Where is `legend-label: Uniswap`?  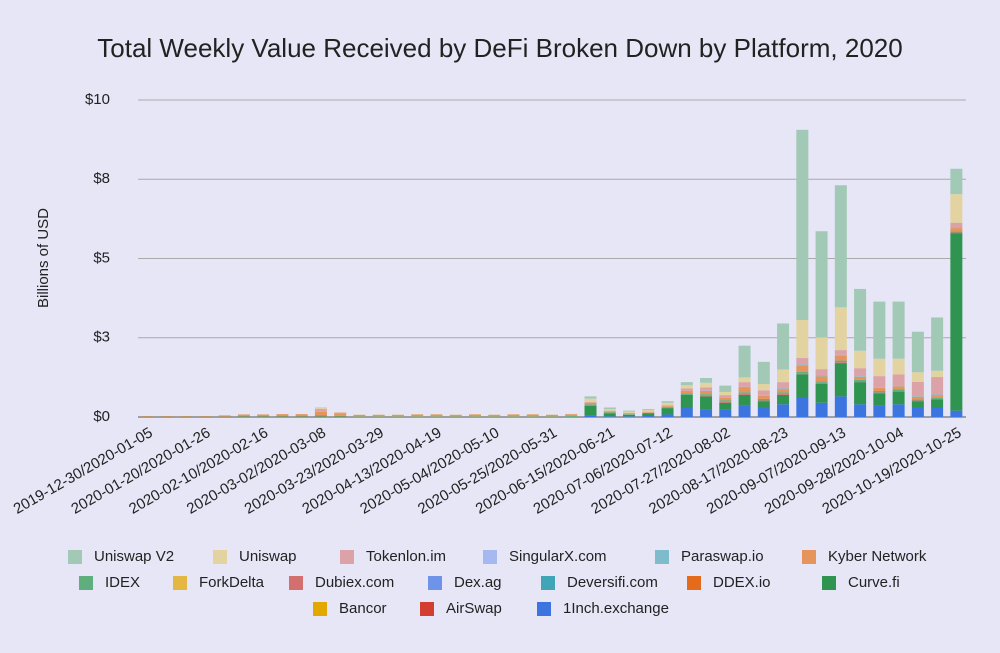
legend-label: Uniswap is located at coordinates (268, 556).